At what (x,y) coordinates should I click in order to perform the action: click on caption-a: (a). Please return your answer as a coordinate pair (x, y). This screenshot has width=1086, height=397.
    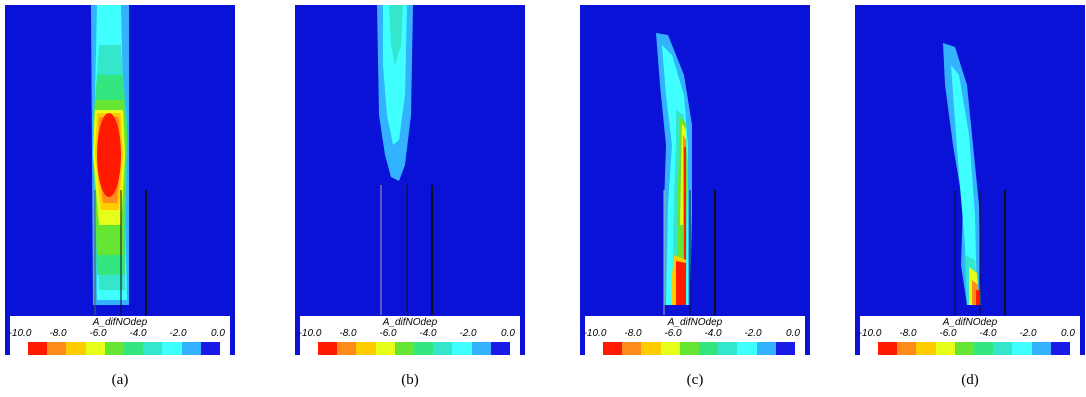
    Looking at the image, I should click on (120, 380).